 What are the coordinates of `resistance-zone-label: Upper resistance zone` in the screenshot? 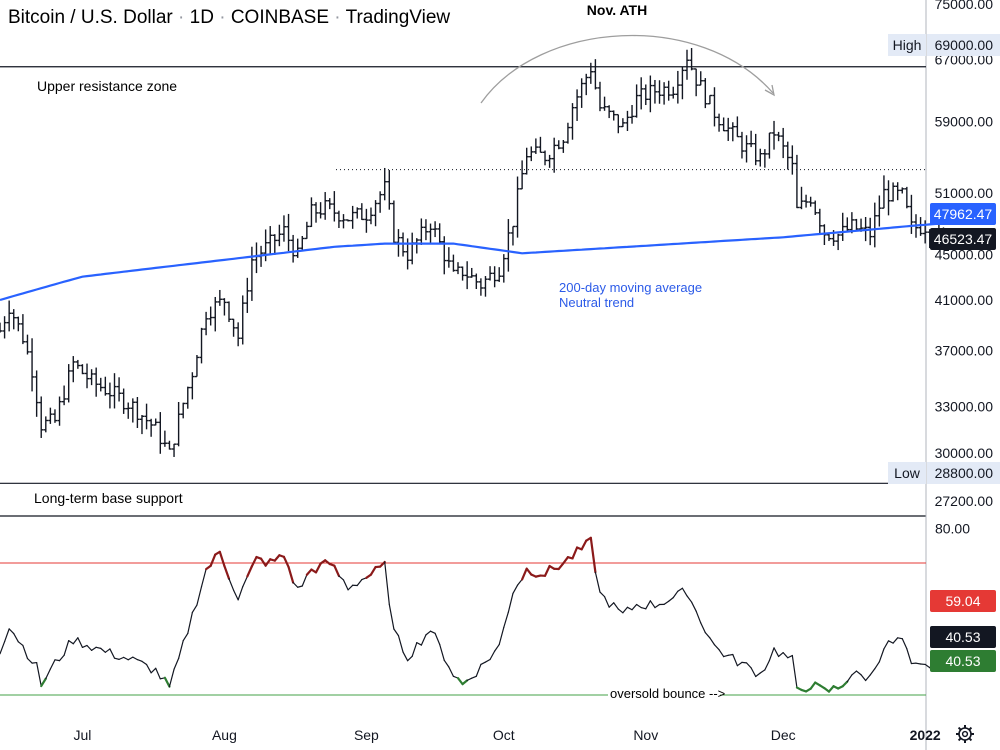 It's located at (107, 86).